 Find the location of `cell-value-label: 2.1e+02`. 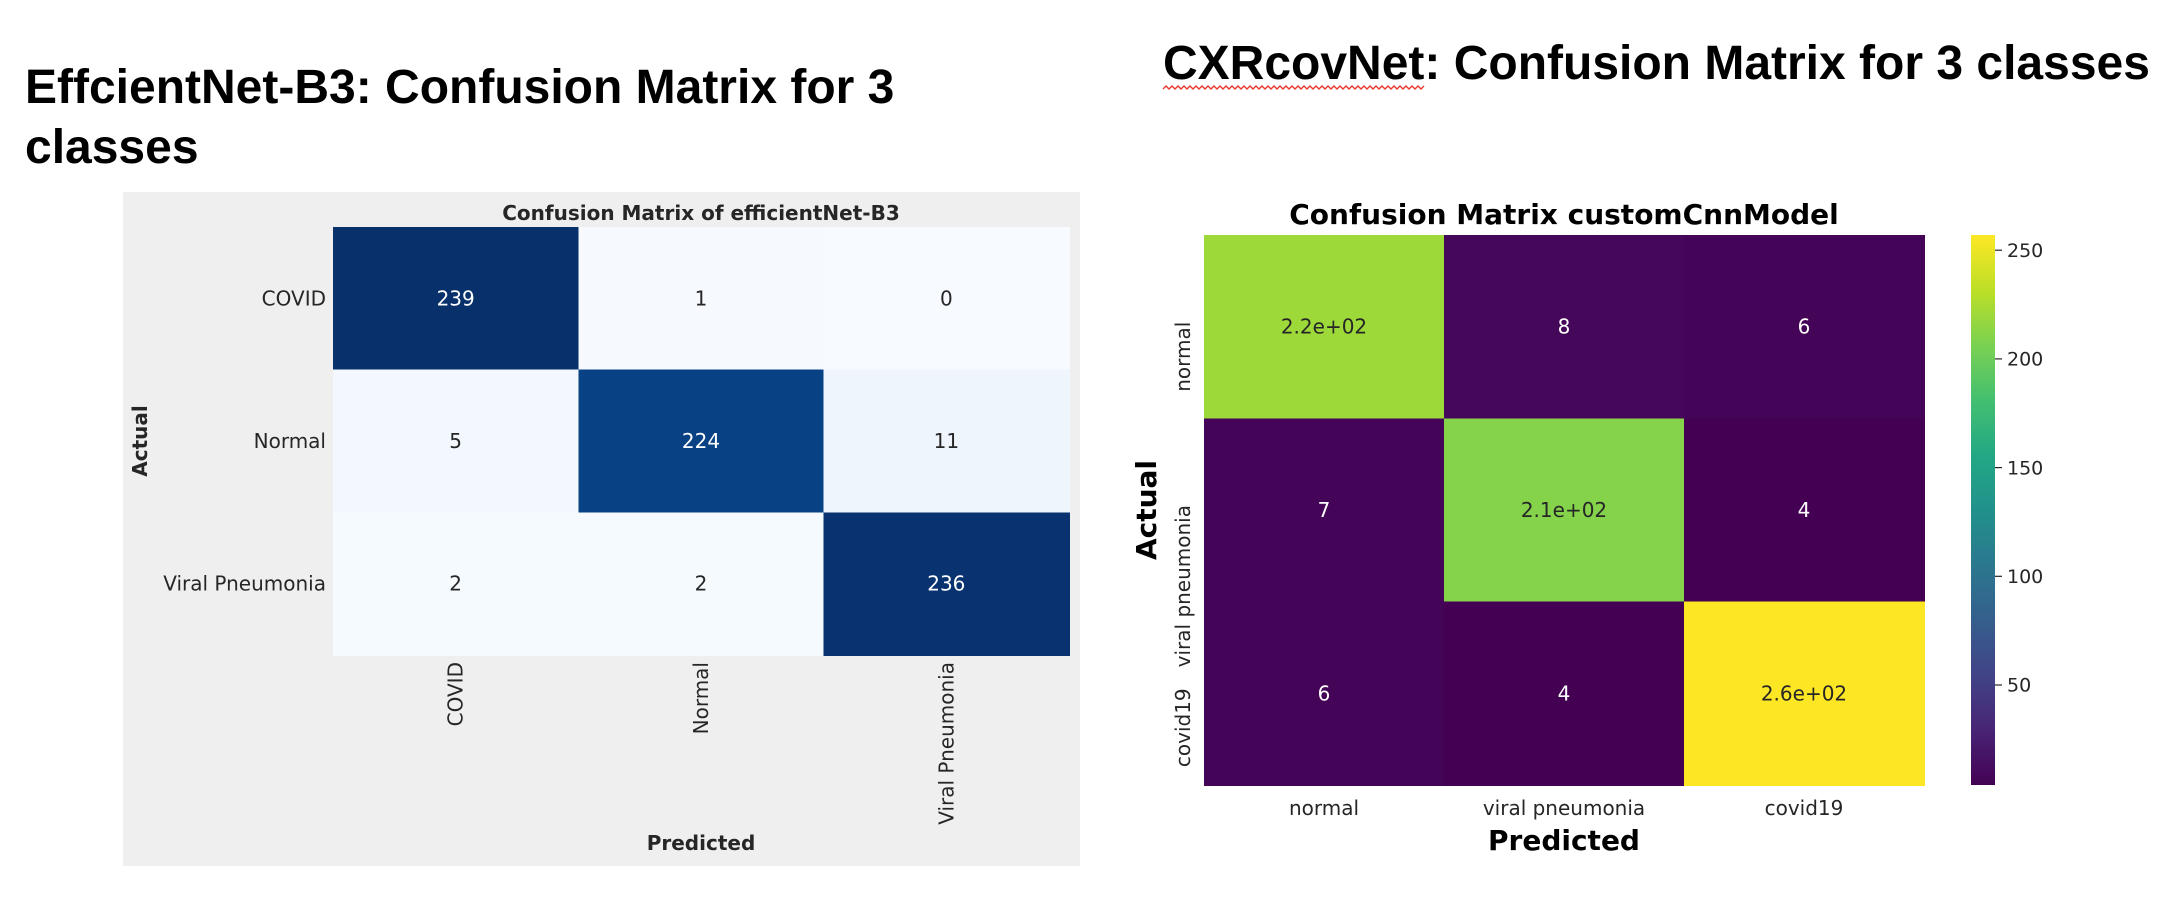

cell-value-label: 2.1e+02 is located at coordinates (1564, 510).